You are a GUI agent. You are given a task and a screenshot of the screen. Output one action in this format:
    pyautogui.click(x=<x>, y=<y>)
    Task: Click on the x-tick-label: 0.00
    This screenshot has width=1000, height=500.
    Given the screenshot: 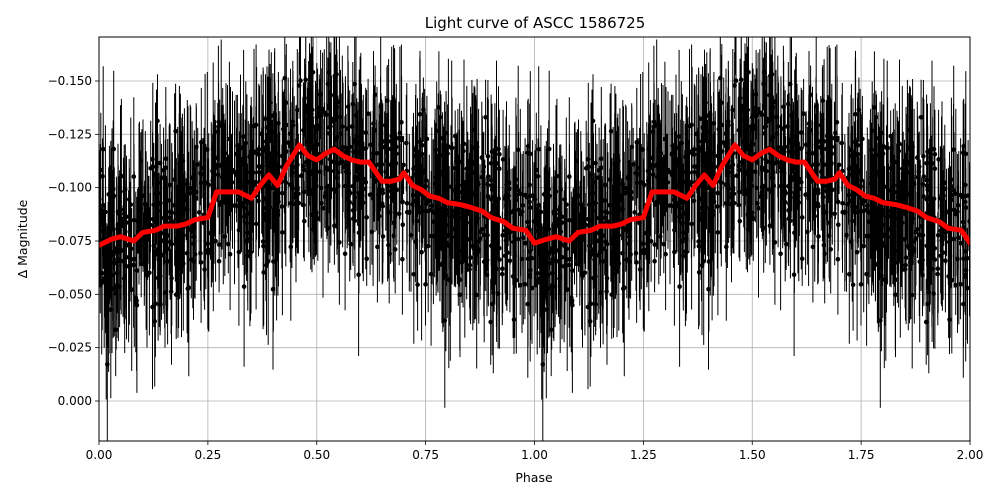 What is the action you would take?
    pyautogui.click(x=99, y=455)
    